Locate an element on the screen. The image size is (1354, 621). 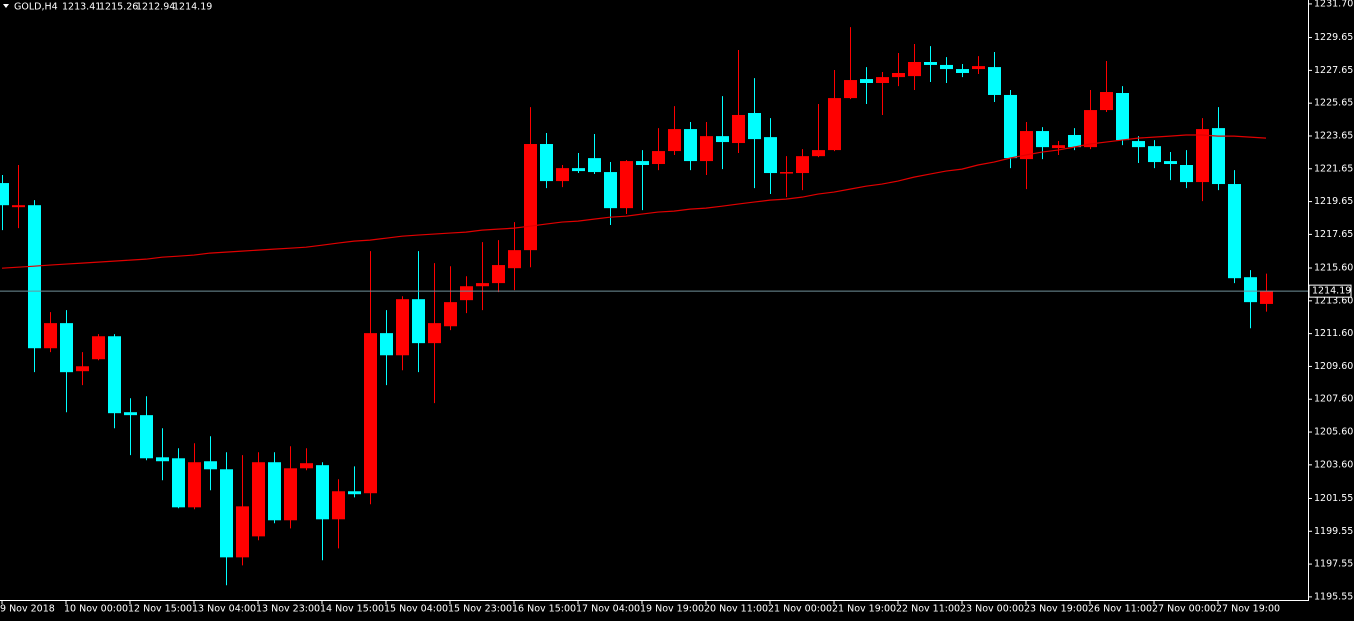
price-label: 1214.19 is located at coordinates (1331, 291).